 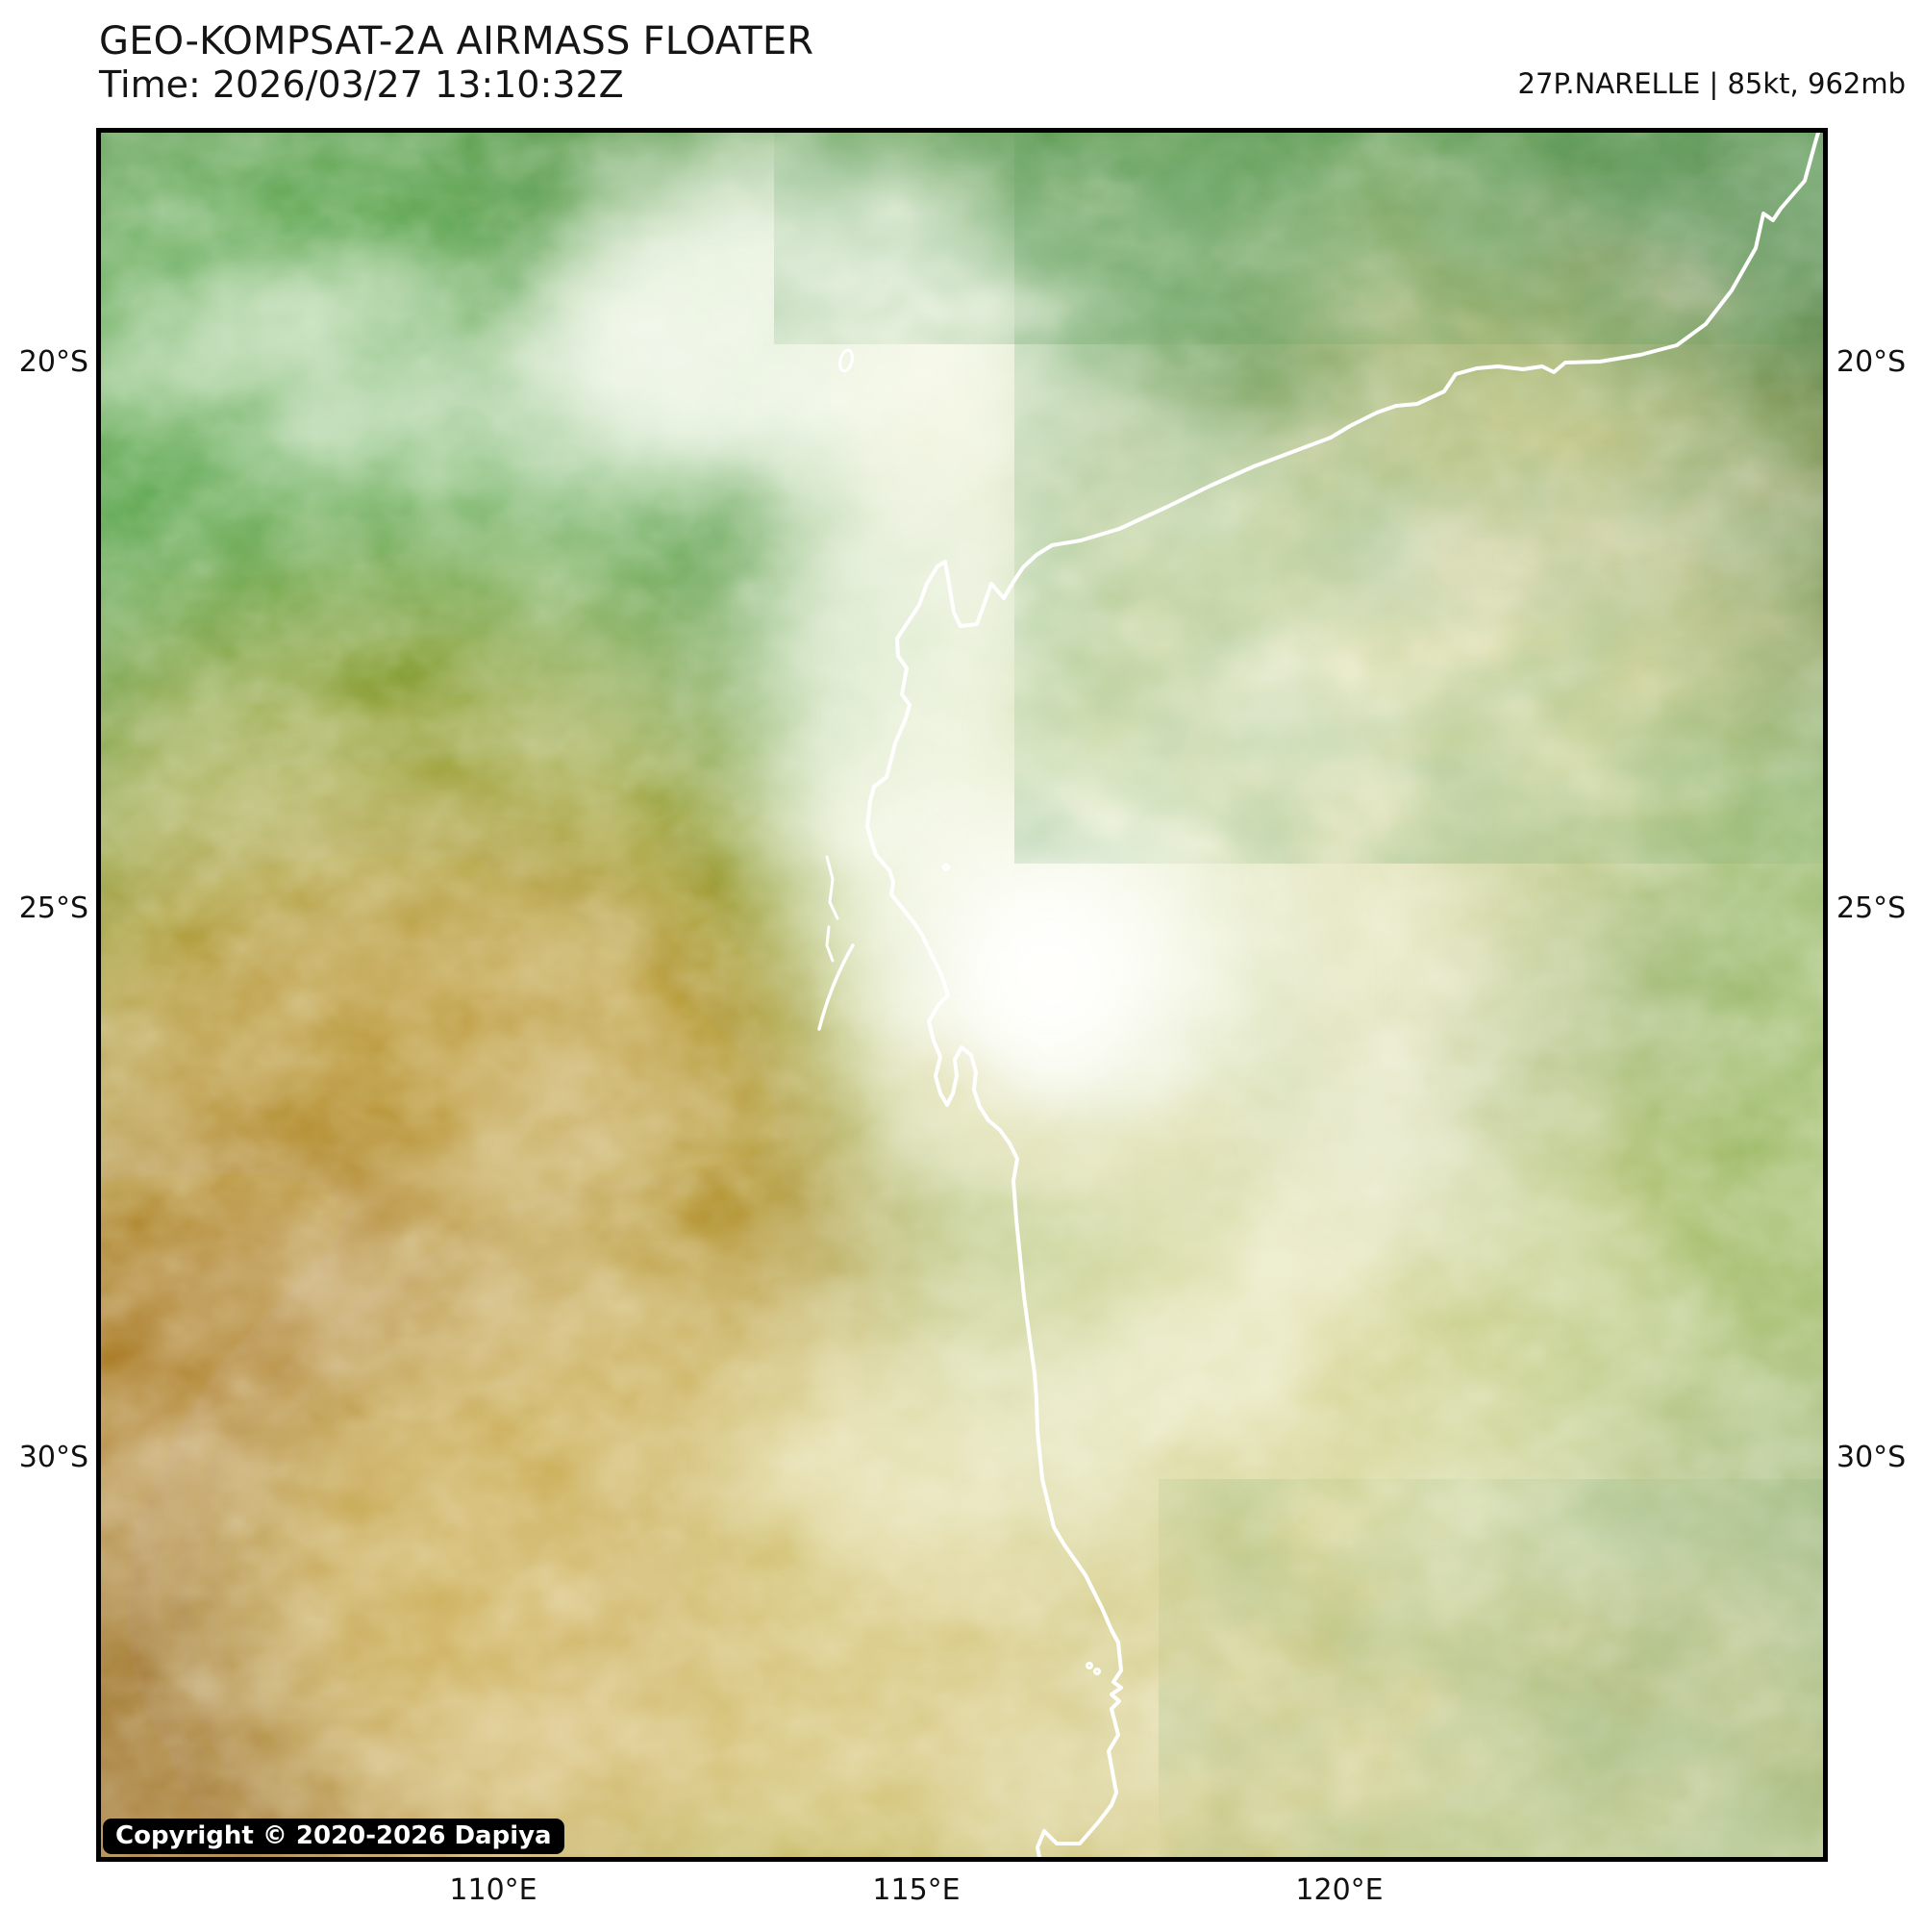 I want to click on storm-info-label: 27P.NARELLE | 85kt, 962mb, so click(x=1711, y=83).